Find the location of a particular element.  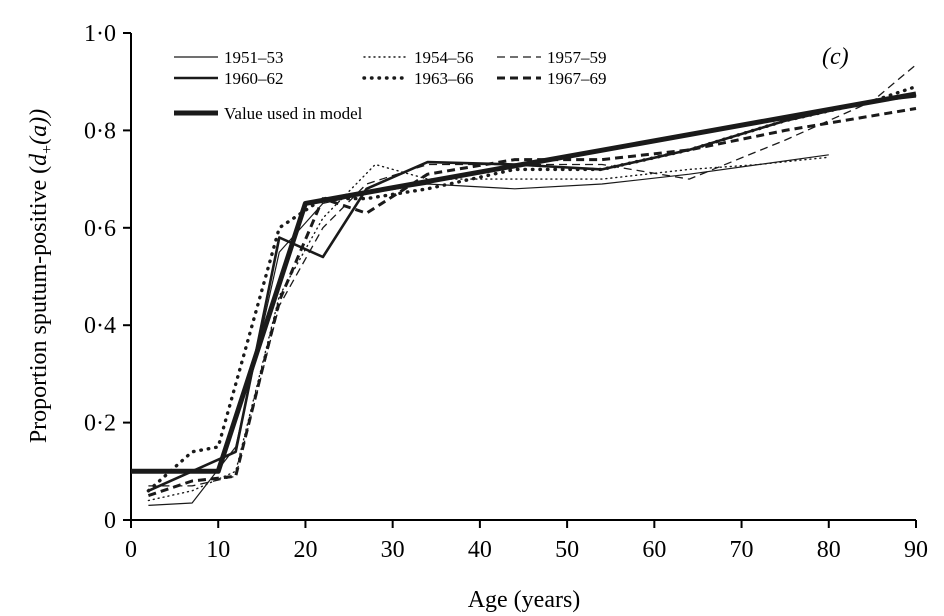

x-tick-label: 20 is located at coordinates (305, 550).